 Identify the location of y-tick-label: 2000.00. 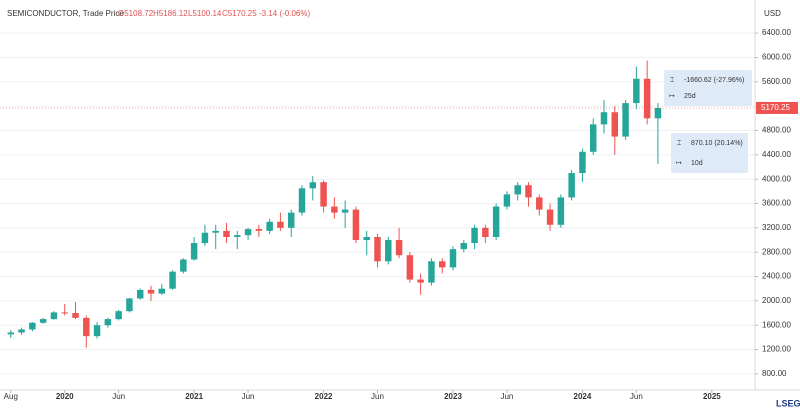
(776, 300).